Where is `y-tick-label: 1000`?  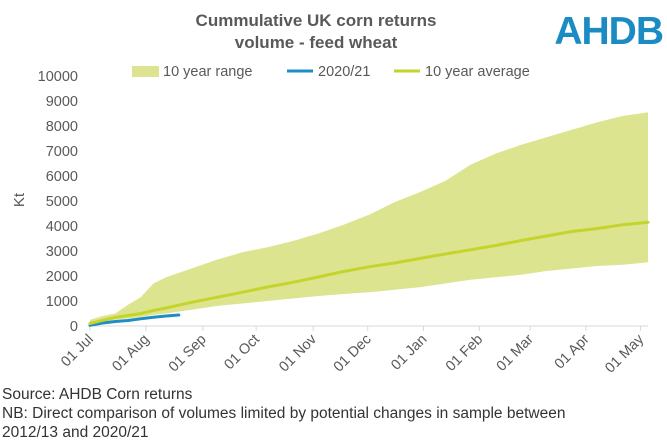
y-tick-label: 1000 is located at coordinates (62, 302).